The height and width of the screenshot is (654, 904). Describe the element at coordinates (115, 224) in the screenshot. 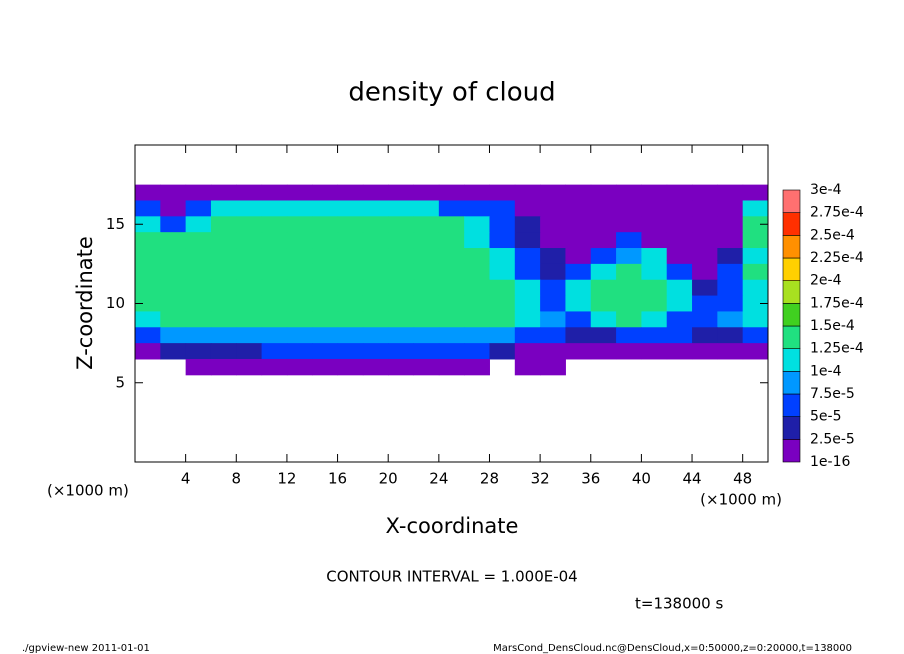

I see `y-tick-label: 15` at that location.